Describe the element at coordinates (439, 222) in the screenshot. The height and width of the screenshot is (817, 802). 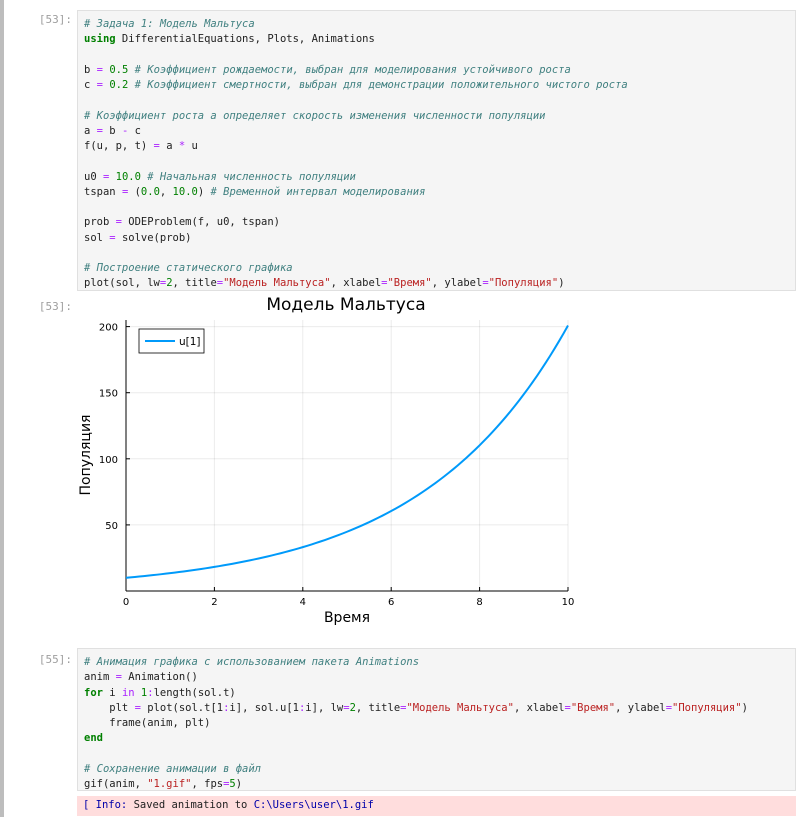
I see `code-line: prob = ODEProblem(f, u0, tspan)` at that location.